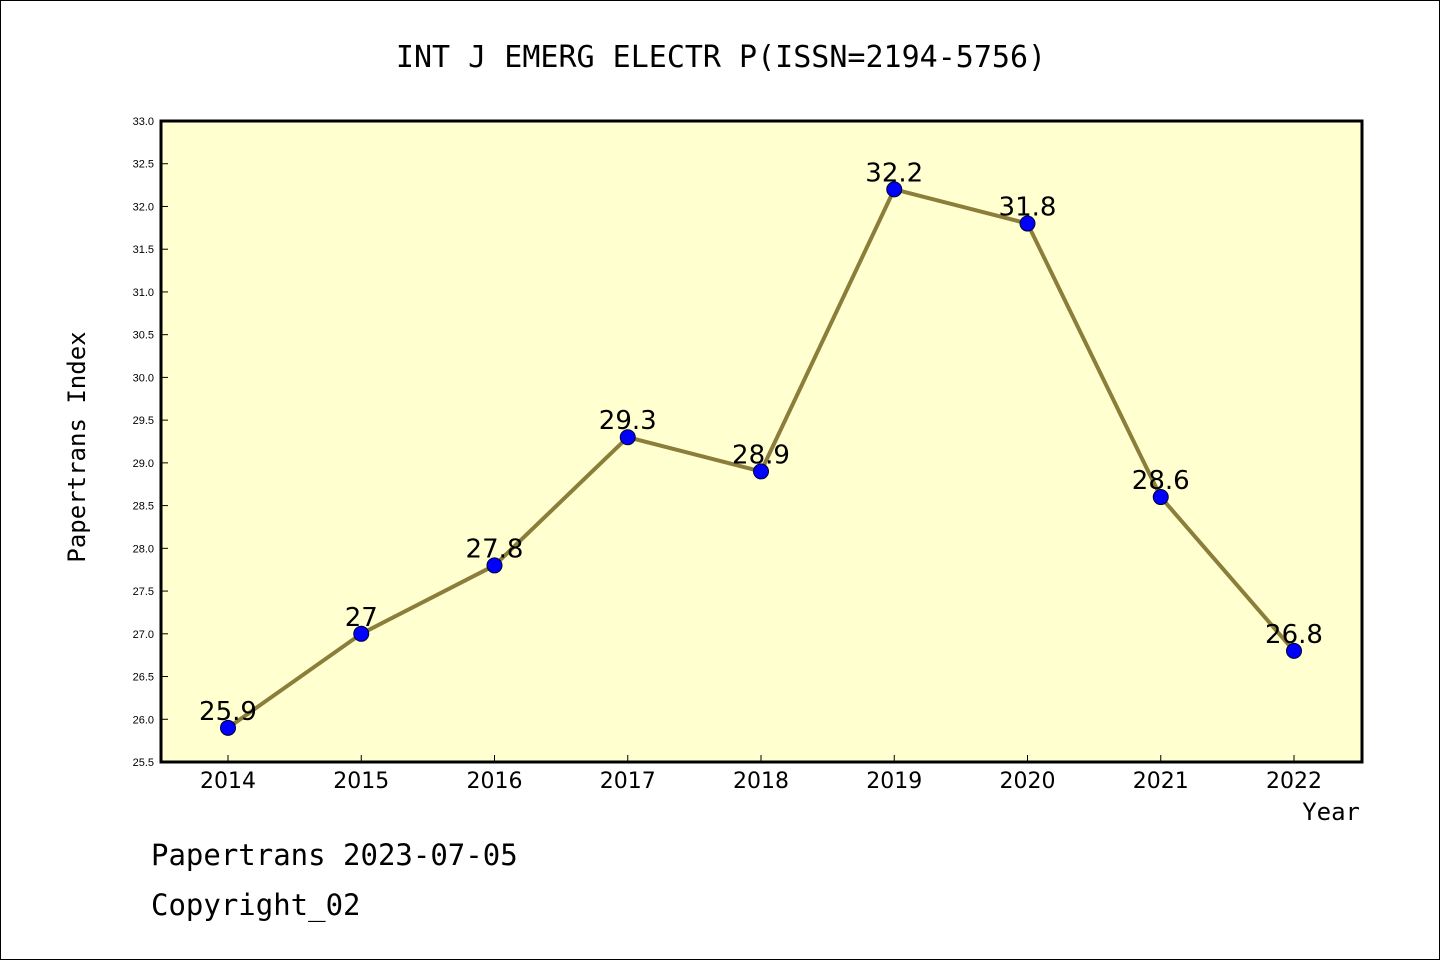 The image size is (1440, 961). What do you see at coordinates (495, 549) in the screenshot?
I see `data-label: 27.8` at bounding box center [495, 549].